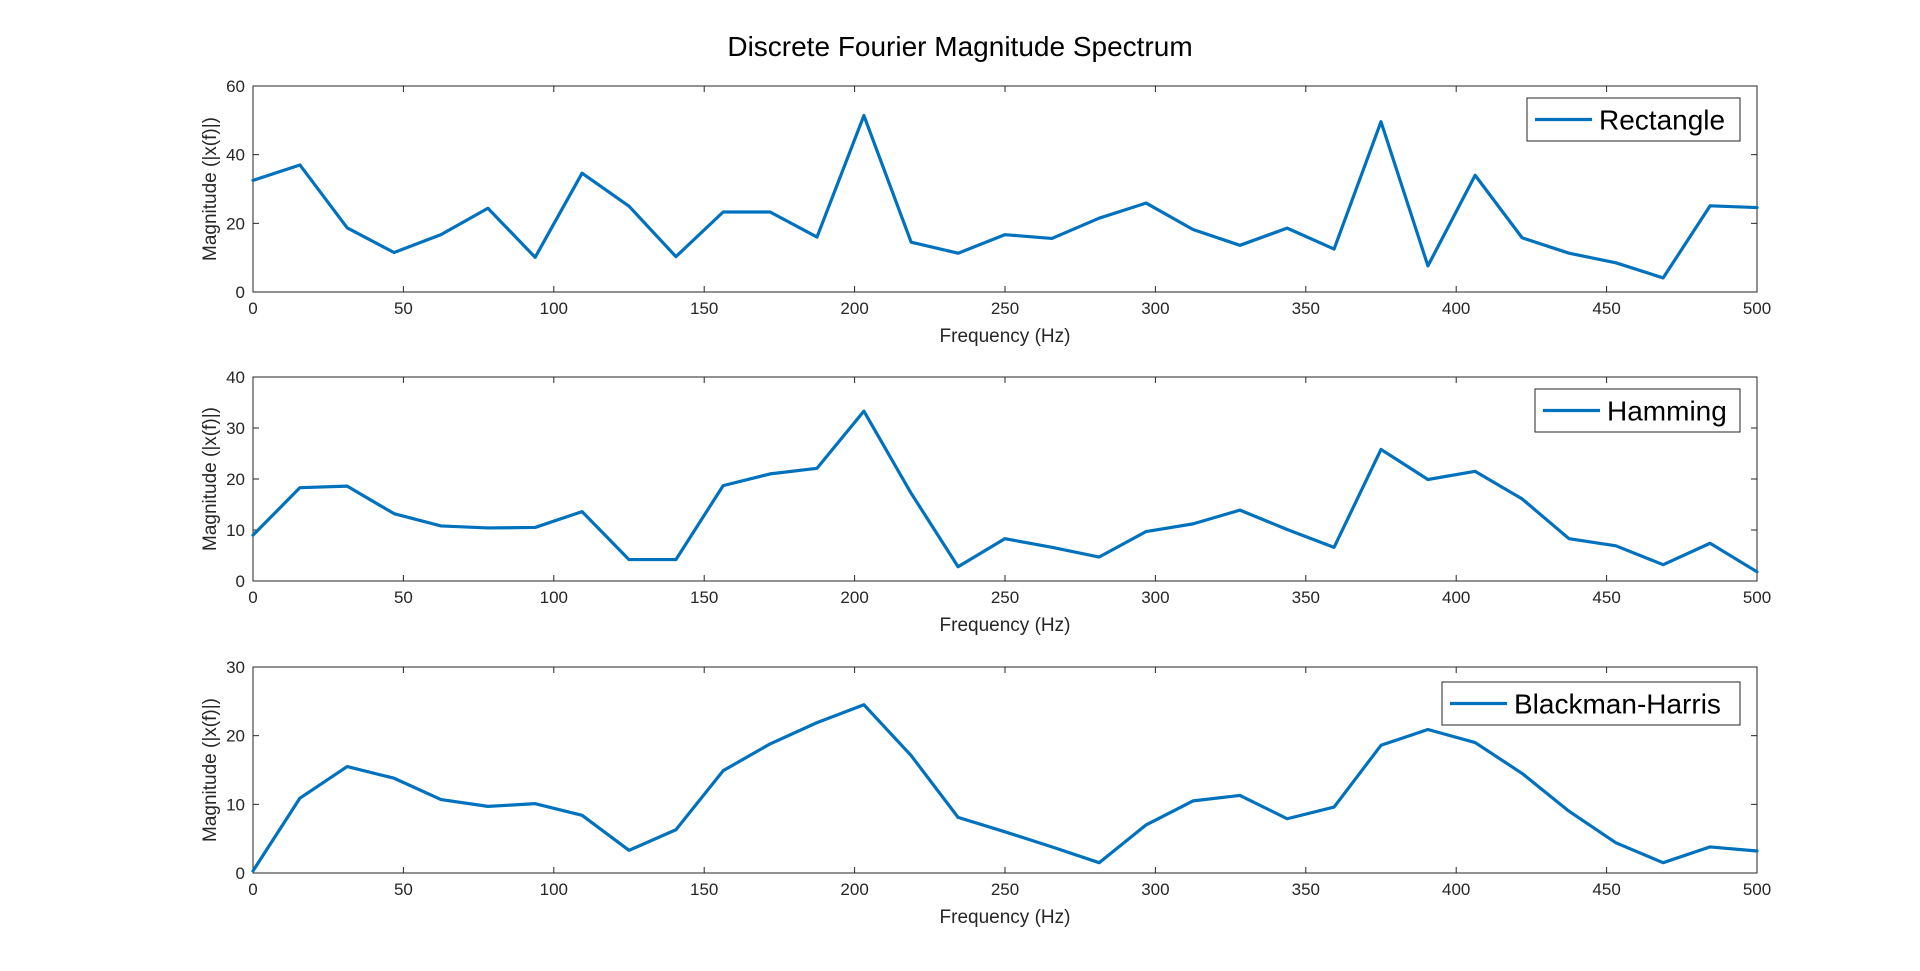 The image size is (1920, 971). I want to click on legend-label: Hamming, so click(1667, 411).